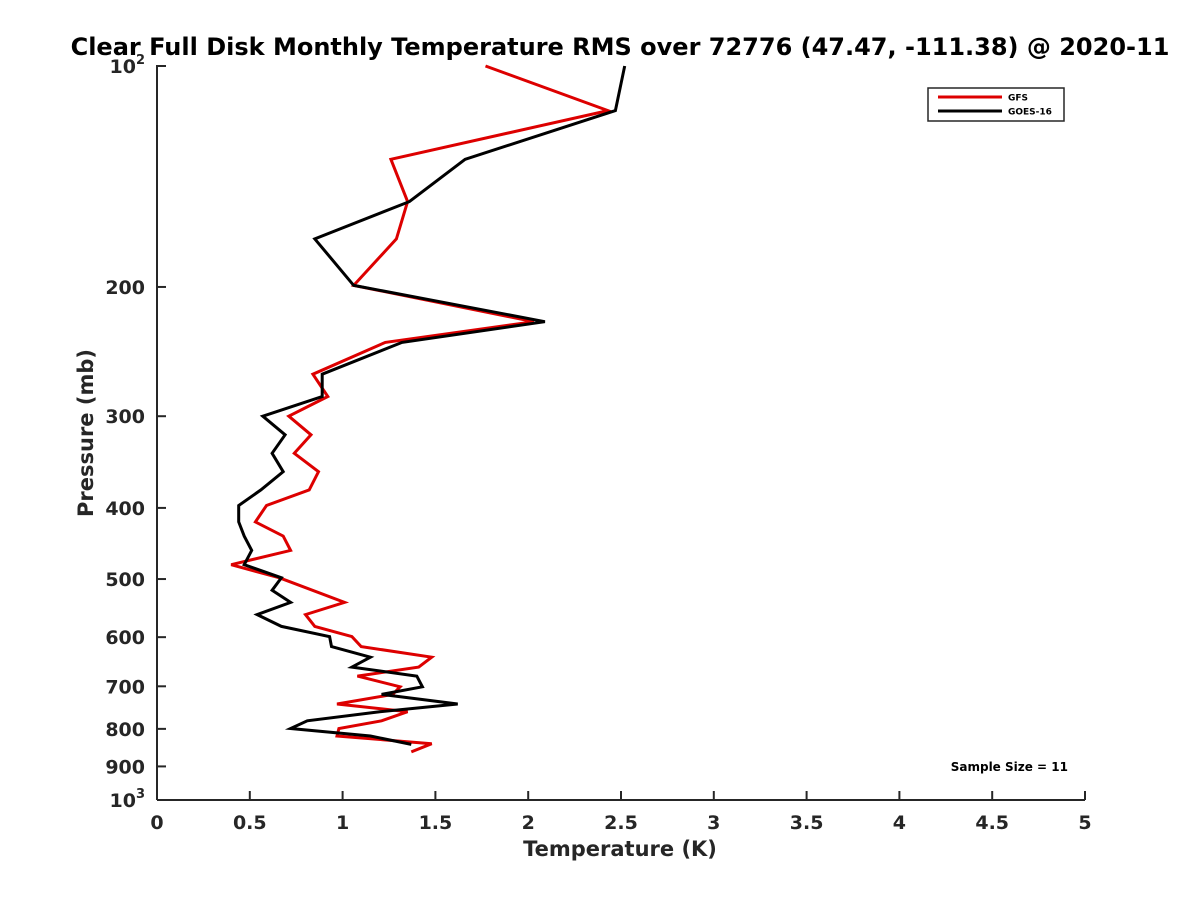 This screenshot has width=1200, height=900. What do you see at coordinates (1084, 823) in the screenshot?
I see `x-tick-label: 5` at bounding box center [1084, 823].